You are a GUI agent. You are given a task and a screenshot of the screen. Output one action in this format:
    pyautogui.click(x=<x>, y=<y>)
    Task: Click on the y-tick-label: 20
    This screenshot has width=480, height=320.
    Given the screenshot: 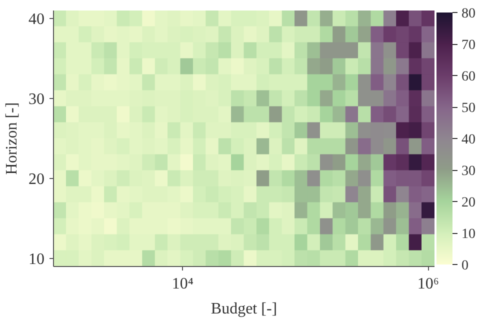 What is the action you would take?
    pyautogui.click(x=36, y=179)
    